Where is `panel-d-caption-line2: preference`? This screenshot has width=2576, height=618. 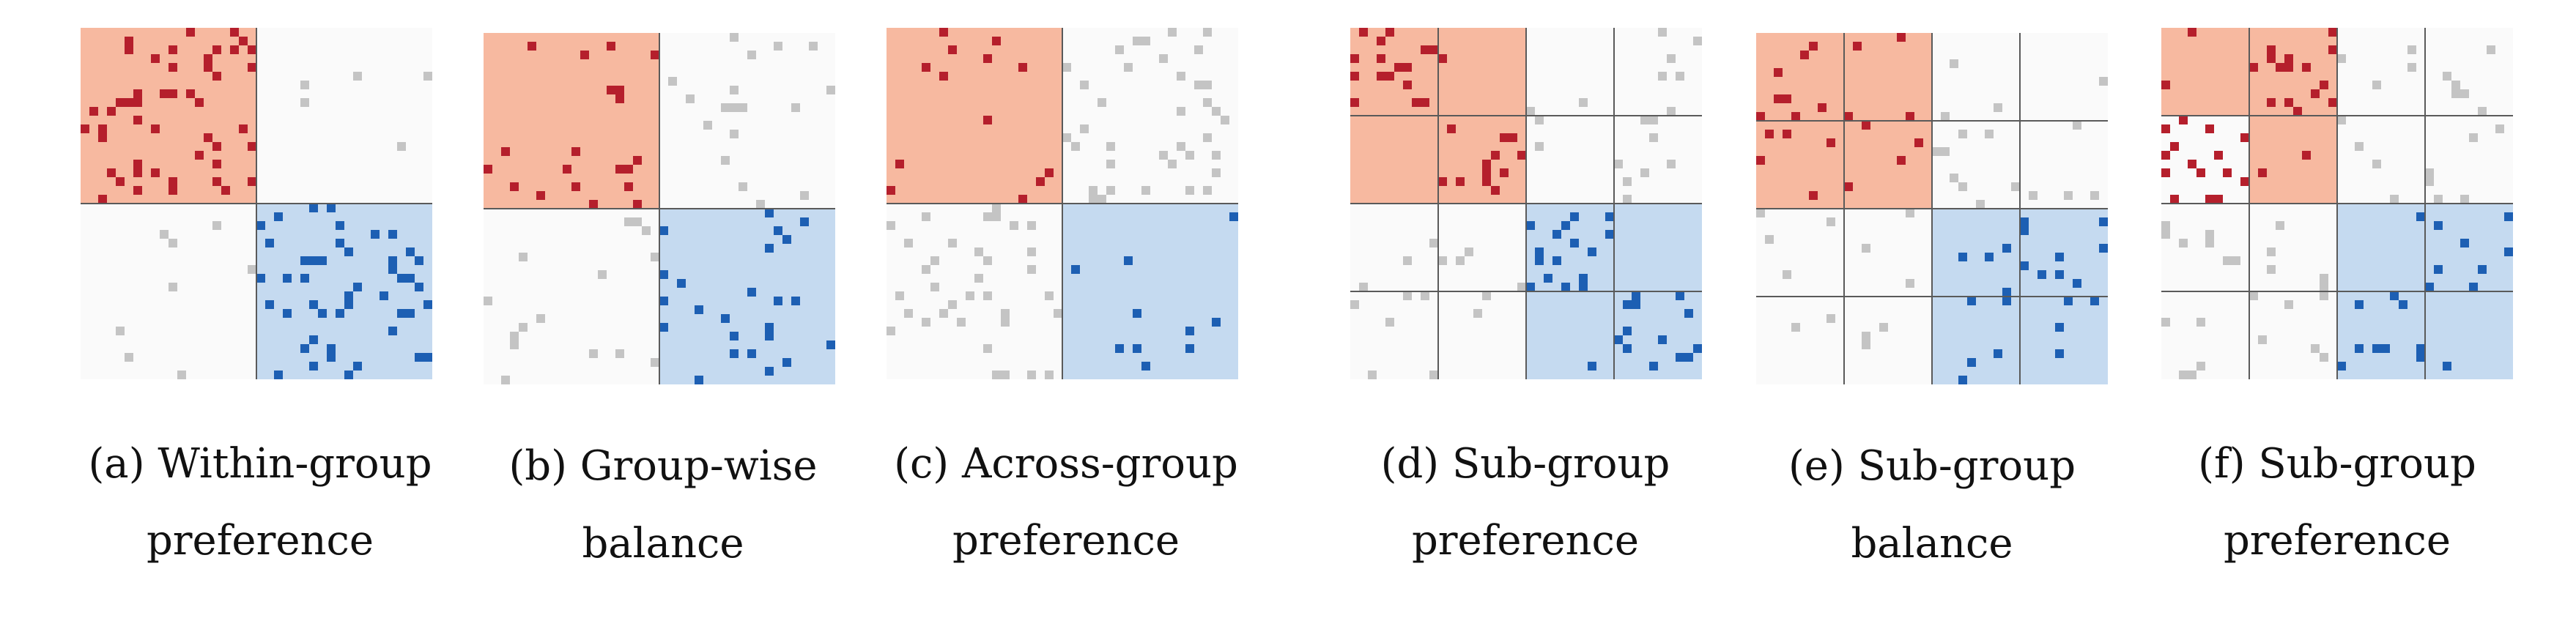
panel-d-caption-line2: preference is located at coordinates (1525, 541).